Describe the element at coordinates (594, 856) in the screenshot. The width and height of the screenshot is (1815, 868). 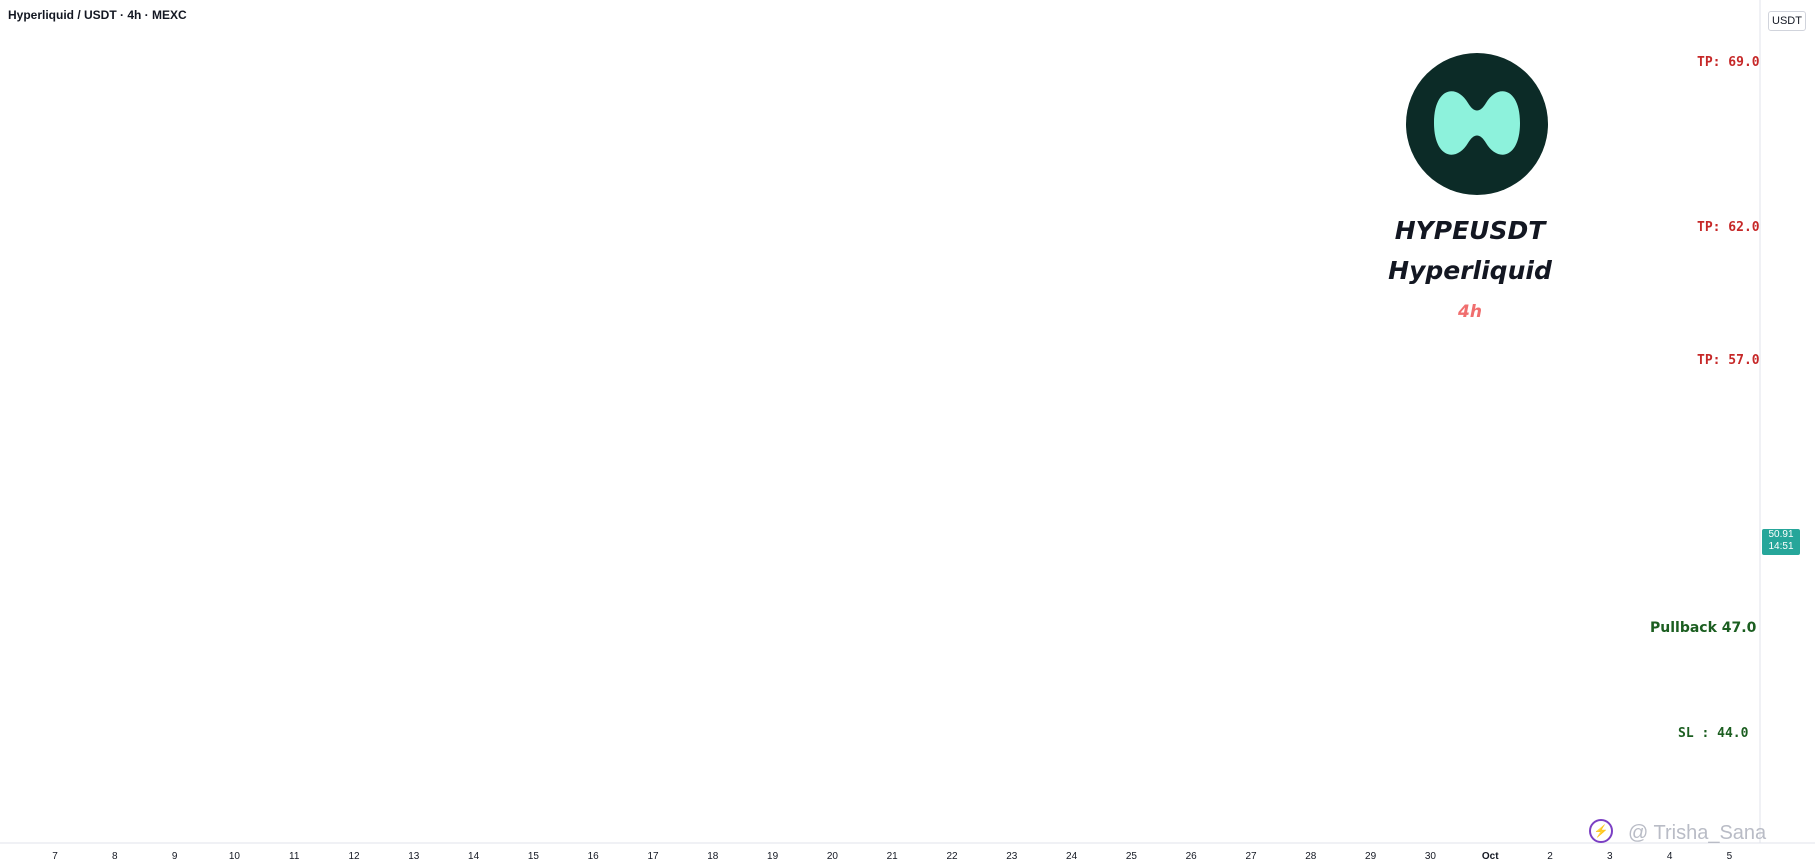
I see `x-tick-label: 16` at that location.